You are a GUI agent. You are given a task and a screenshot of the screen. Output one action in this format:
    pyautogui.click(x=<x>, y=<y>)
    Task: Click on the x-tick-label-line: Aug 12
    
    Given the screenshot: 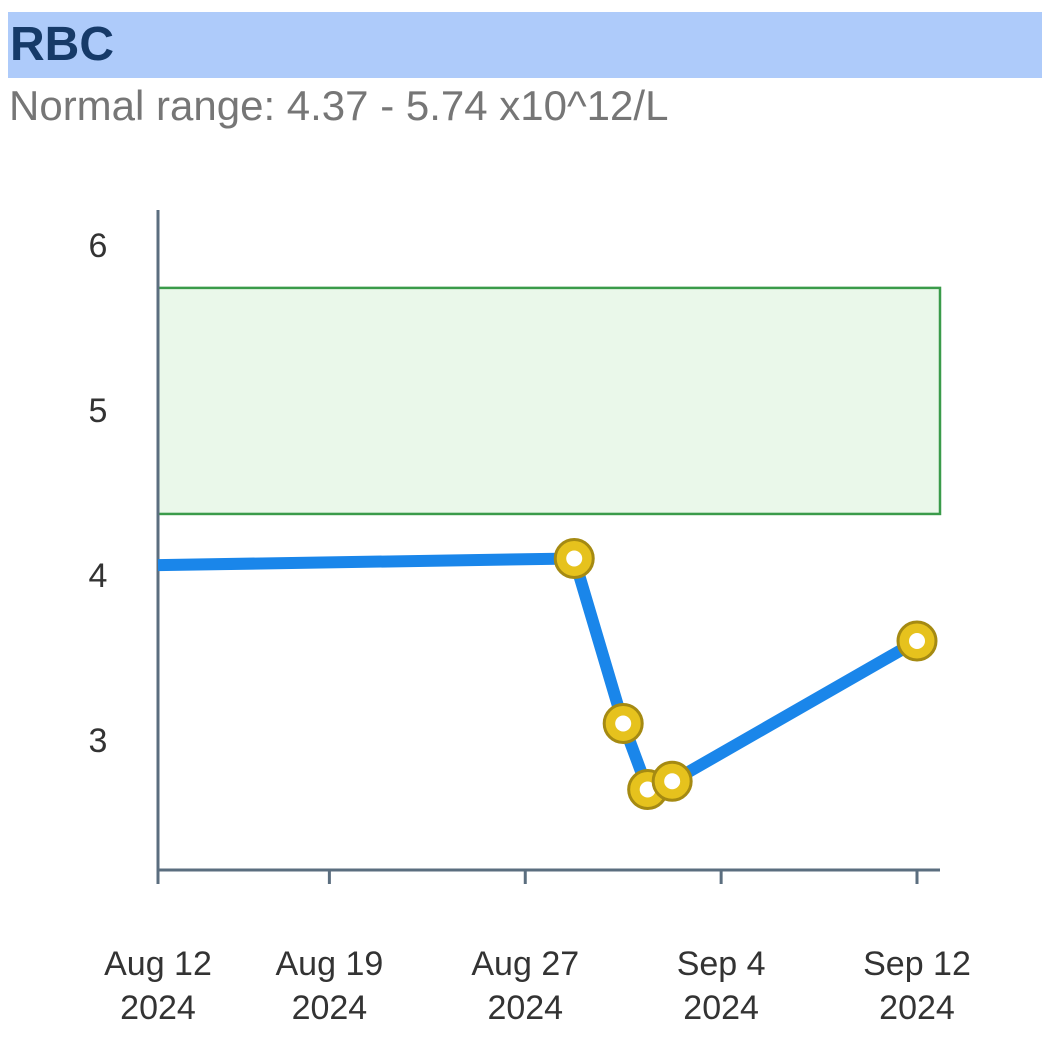 What is the action you would take?
    pyautogui.click(x=158, y=964)
    